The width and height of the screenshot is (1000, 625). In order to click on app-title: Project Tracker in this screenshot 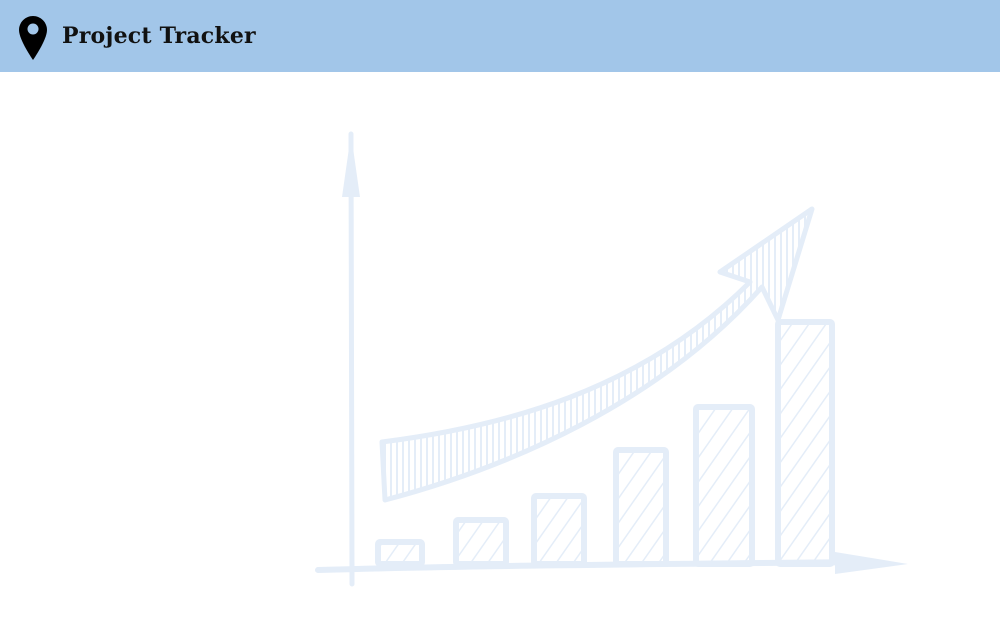, I will do `click(159, 36)`.